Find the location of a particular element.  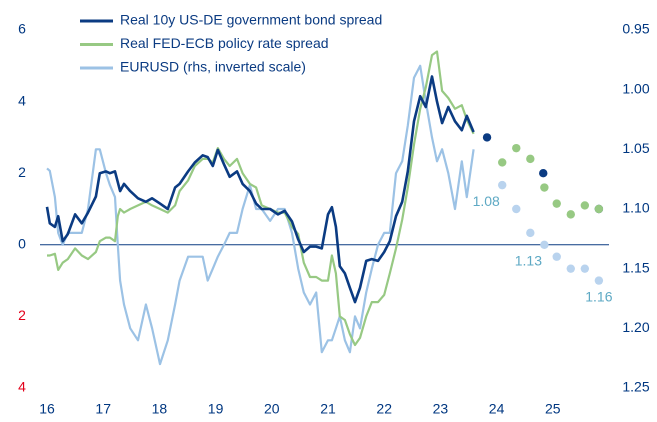

y2-tick-label: 1.15 is located at coordinates (635, 267).